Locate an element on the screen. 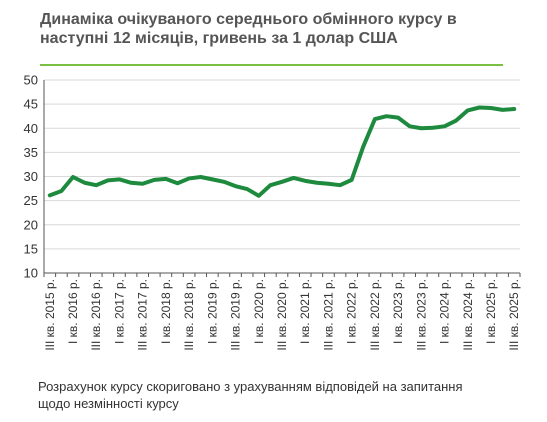  x-tick-label: III кв. 2019 р. is located at coordinates (236, 315).